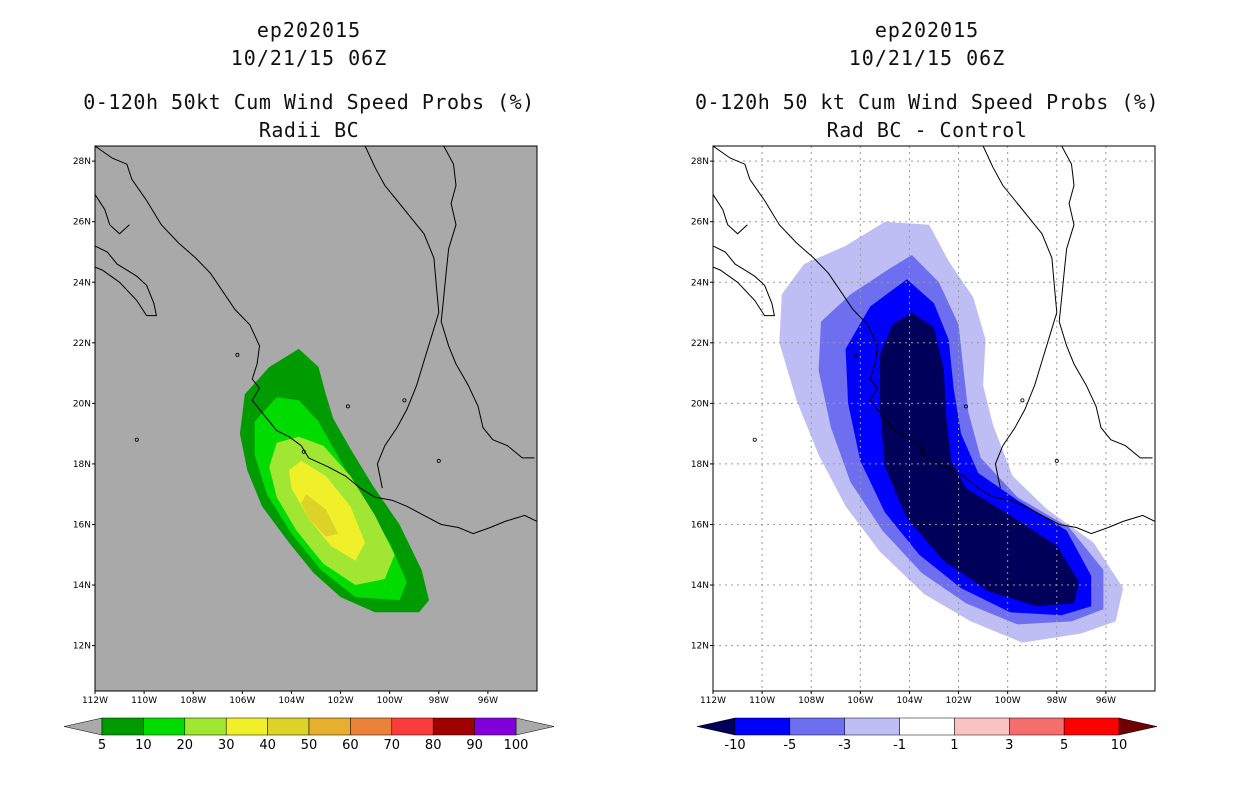  I want to click on colorbar-label: -3, so click(844, 745).